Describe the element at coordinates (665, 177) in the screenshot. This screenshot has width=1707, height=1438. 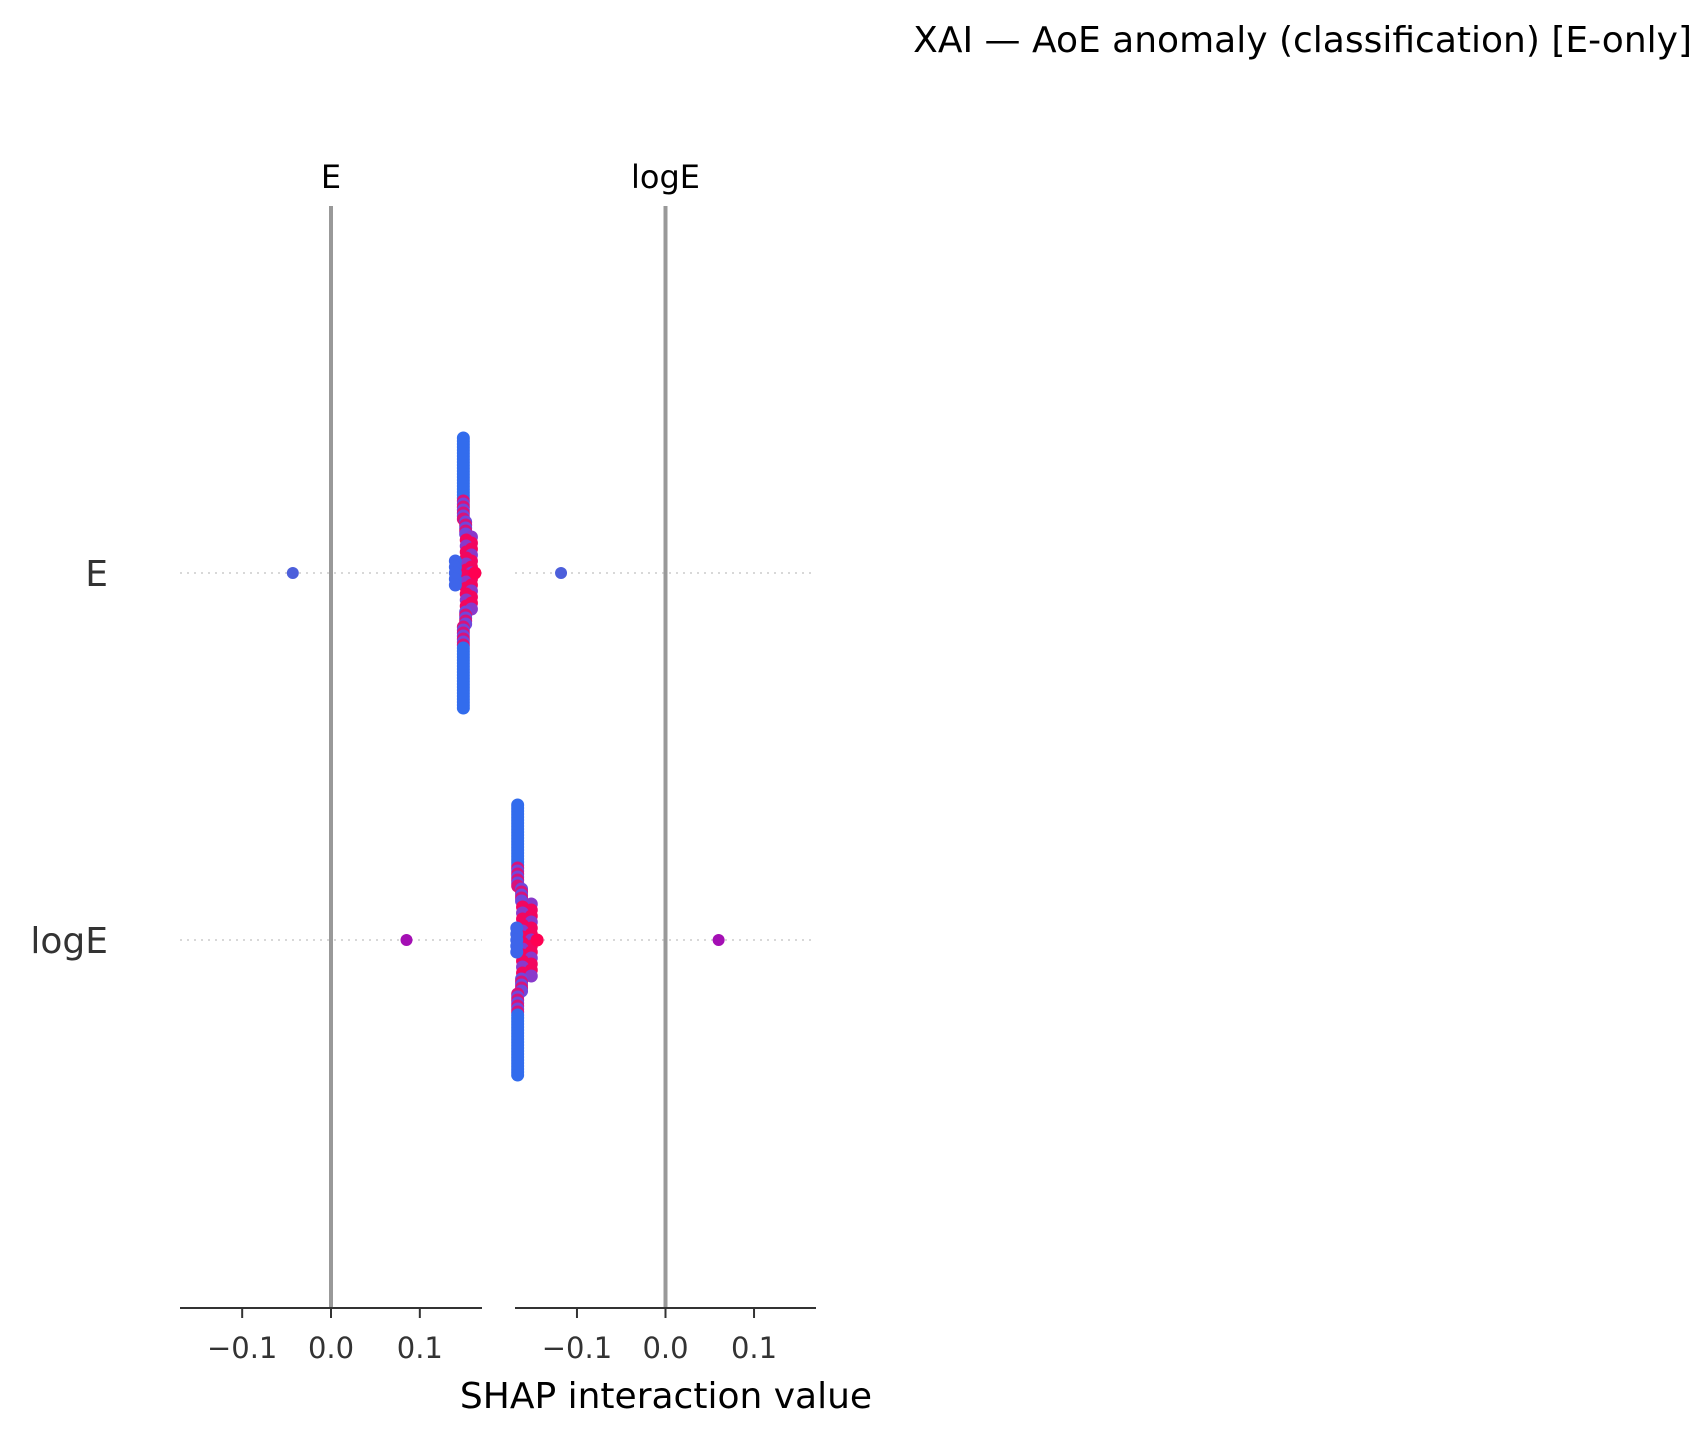
I see `panel-loge-header: logE` at that location.